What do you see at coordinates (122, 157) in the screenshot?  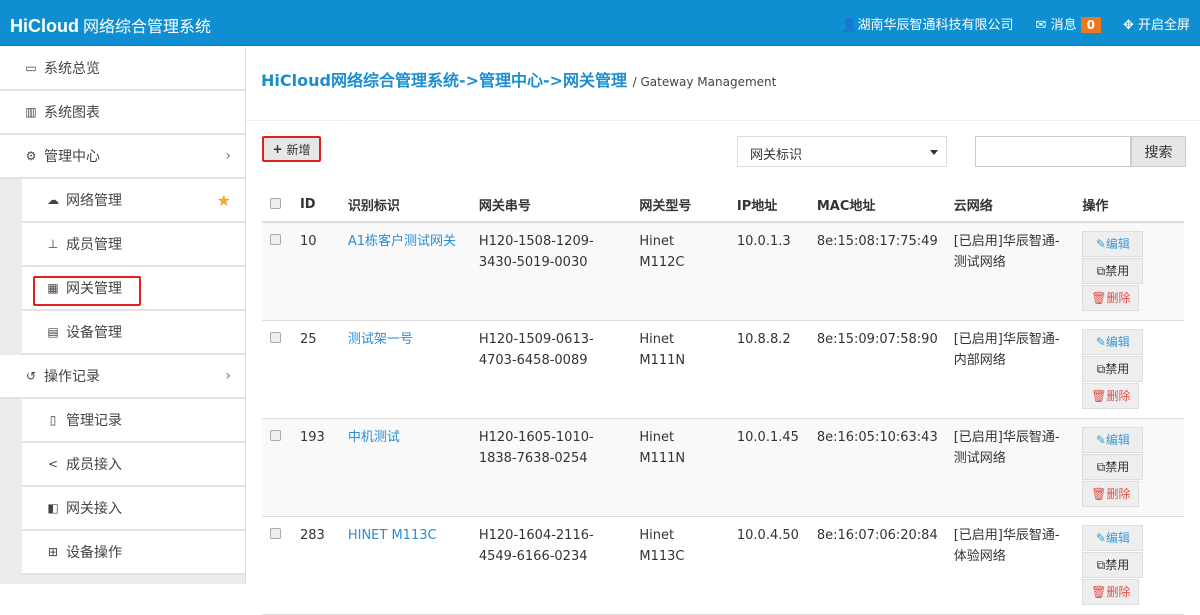 I see `sidebar-item-2: ⚙ 管理中心 ›` at bounding box center [122, 157].